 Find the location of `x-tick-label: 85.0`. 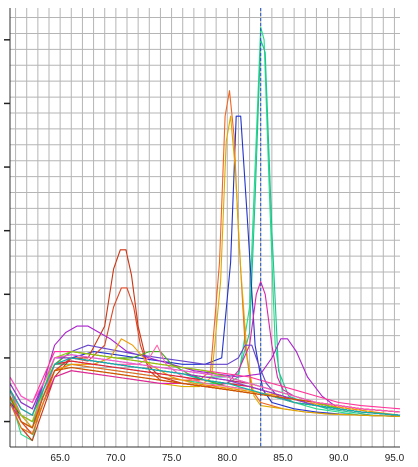

x-tick-label: 85.0 is located at coordinates (283, 458).